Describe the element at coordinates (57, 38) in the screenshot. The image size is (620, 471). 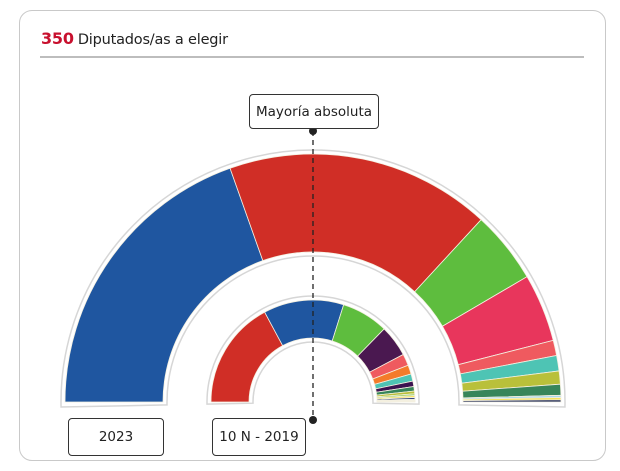
I see `seats-total: 350` at that location.